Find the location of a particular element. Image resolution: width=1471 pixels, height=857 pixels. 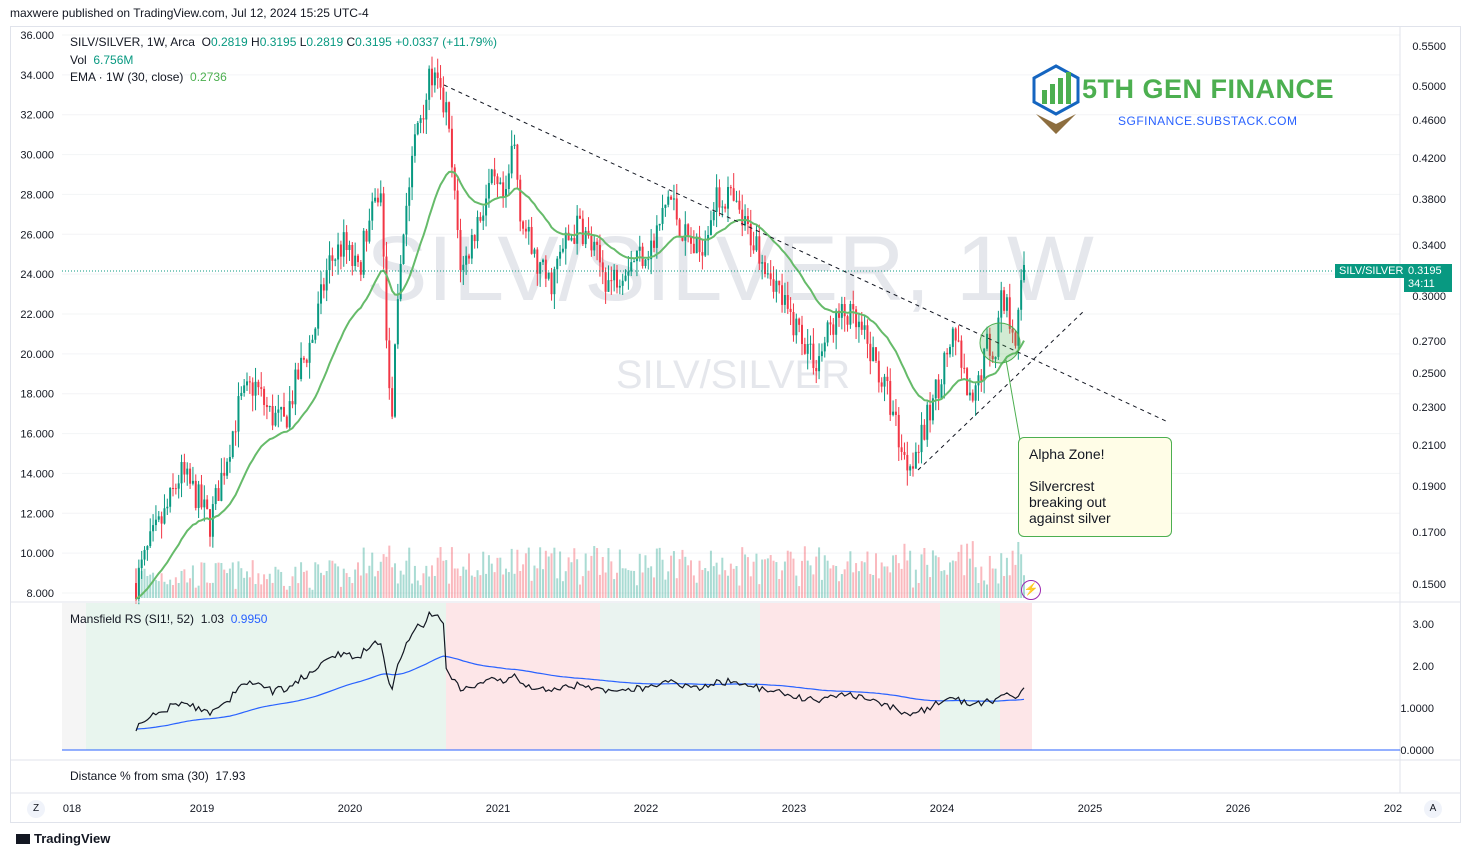

right-tick-label: 0.1900 is located at coordinates (1429, 487).